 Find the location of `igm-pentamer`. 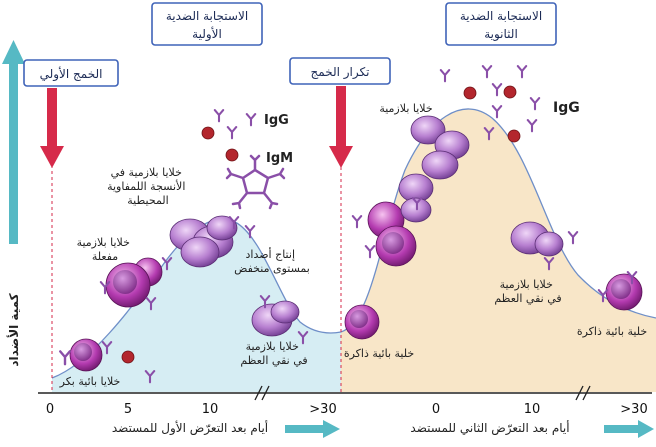

igm-pentamer is located at coordinates (255, 182).